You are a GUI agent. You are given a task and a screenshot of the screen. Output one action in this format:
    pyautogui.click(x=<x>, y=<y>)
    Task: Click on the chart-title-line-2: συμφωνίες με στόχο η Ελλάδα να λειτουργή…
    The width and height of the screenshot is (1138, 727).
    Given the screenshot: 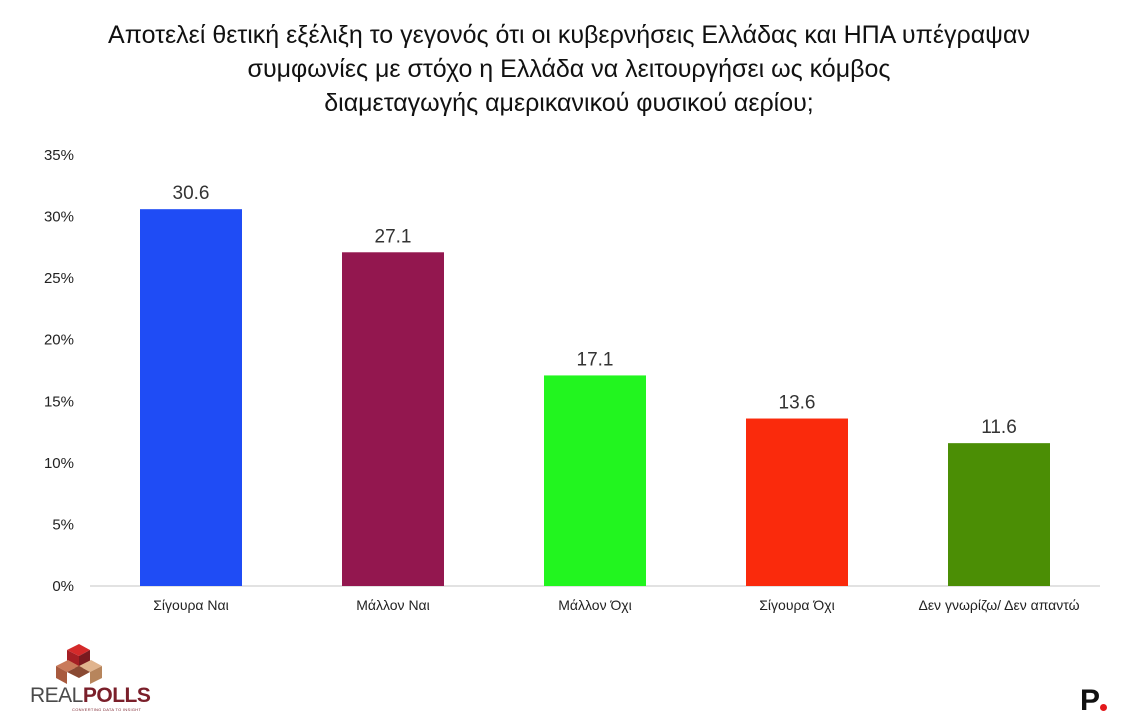 What is the action you would take?
    pyautogui.click(x=569, y=69)
    